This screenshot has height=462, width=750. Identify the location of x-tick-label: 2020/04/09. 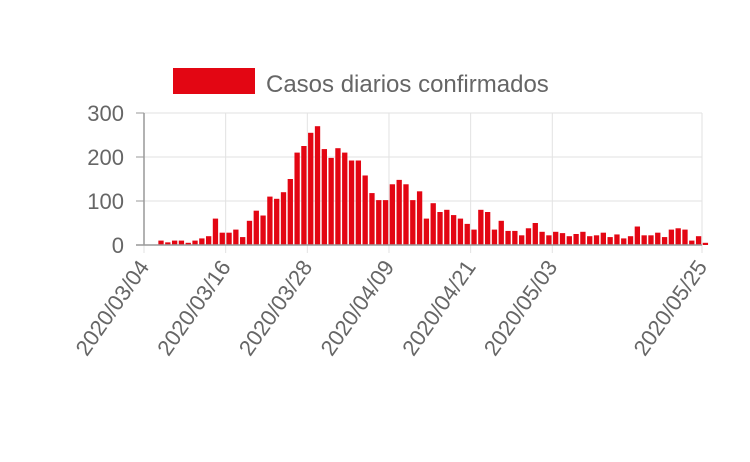
(357, 308).